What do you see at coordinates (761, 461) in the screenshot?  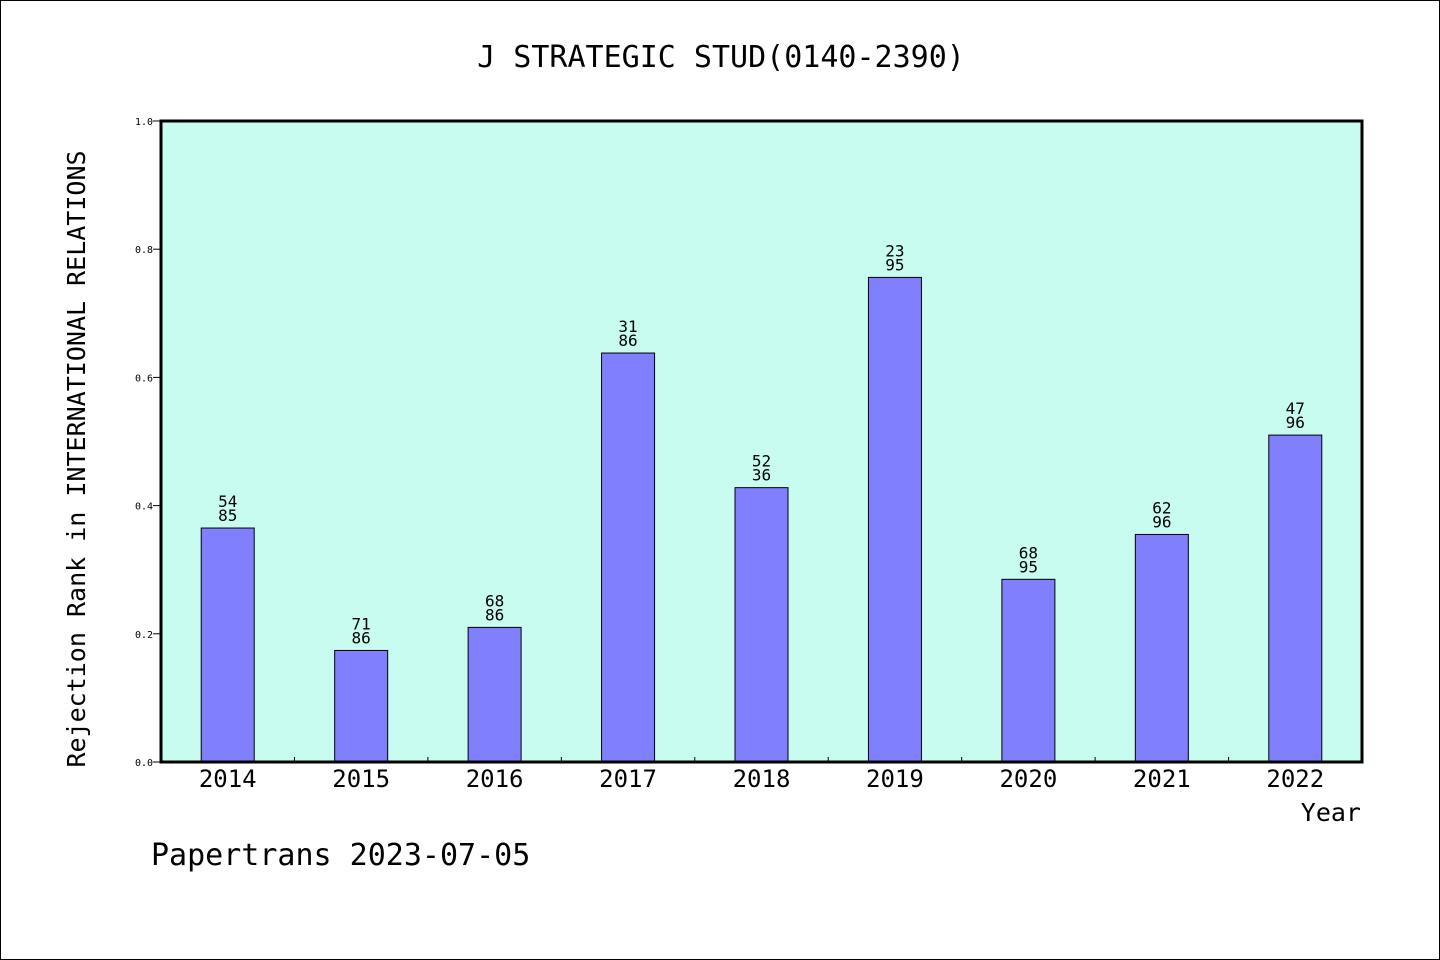 I see `data-label-top-2018: 52` at bounding box center [761, 461].